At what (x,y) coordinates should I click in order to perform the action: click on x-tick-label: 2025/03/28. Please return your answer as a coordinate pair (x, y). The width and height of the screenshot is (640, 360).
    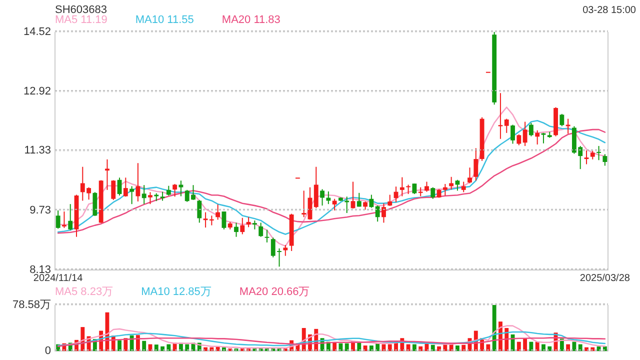
    Looking at the image, I should click on (605, 278).